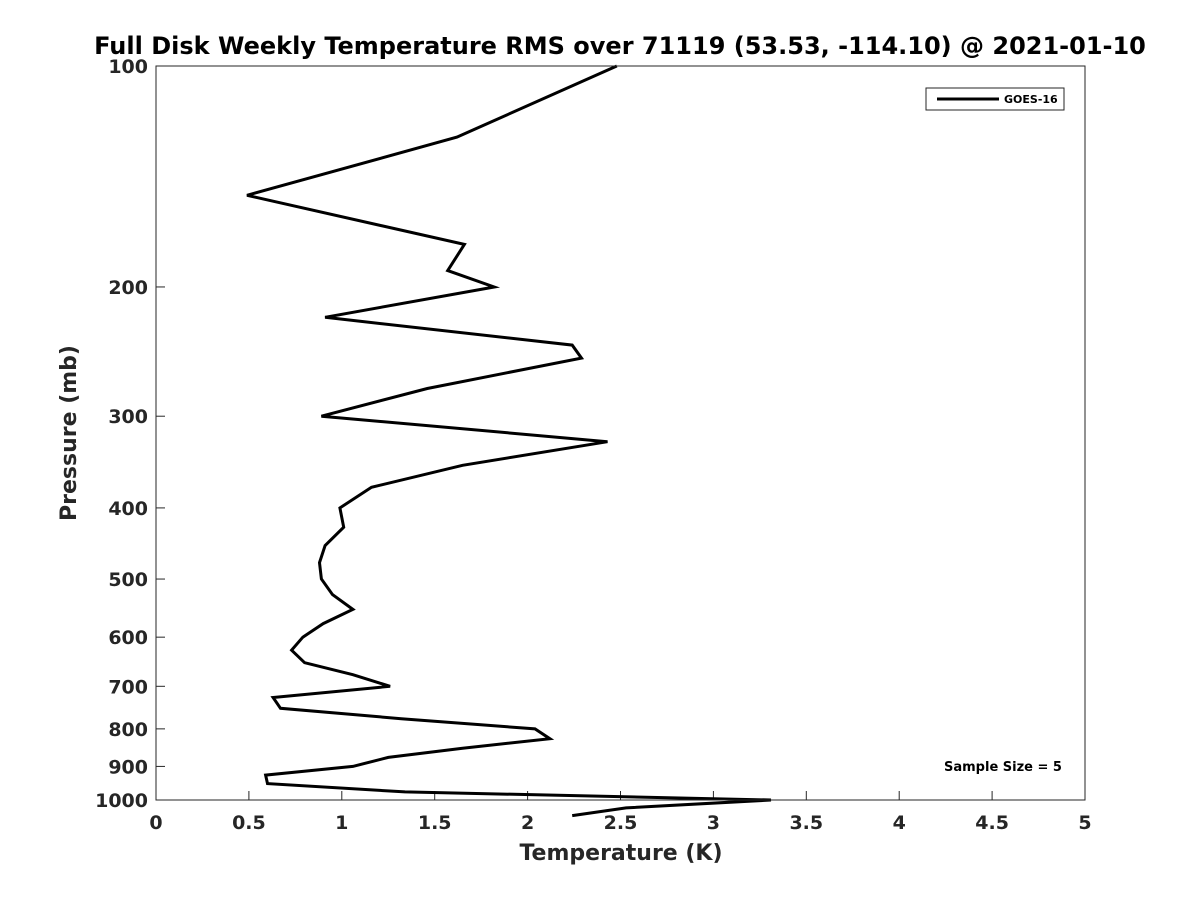 This screenshot has width=1200, height=900. Describe the element at coordinates (341, 823) in the screenshot. I see `x-tick-label: 1` at that location.